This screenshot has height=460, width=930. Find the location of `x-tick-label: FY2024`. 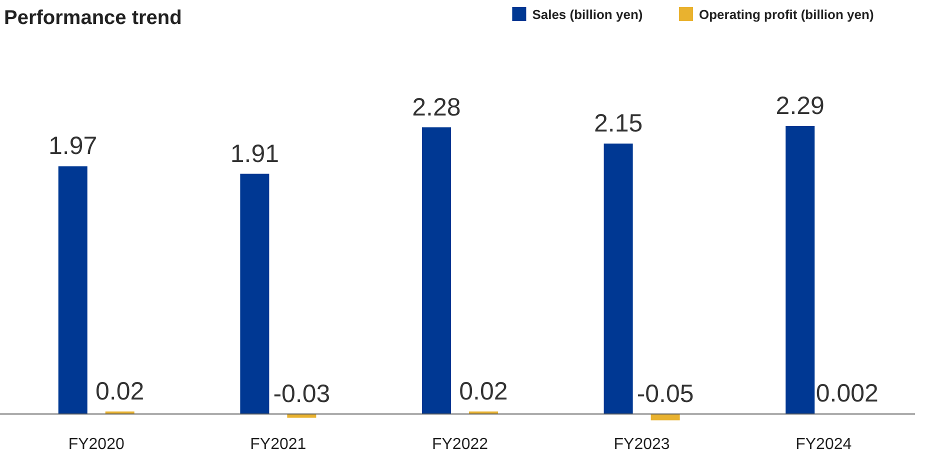

x-tick-label: FY2024 is located at coordinates (824, 444).